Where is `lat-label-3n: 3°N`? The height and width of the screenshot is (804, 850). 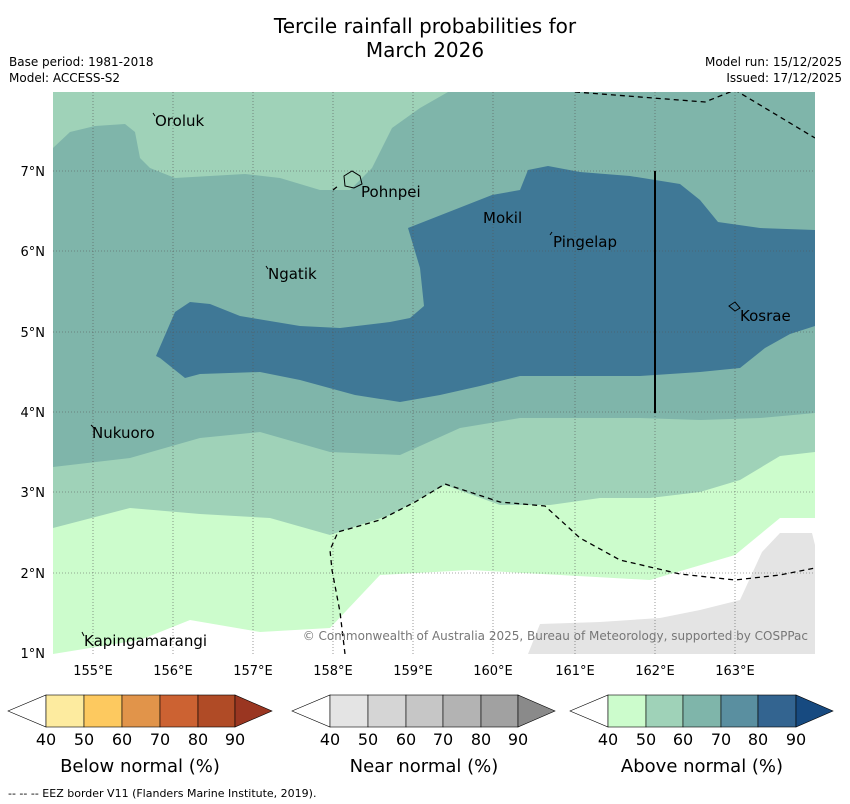
lat-label-3n: 3°N is located at coordinates (33, 493).